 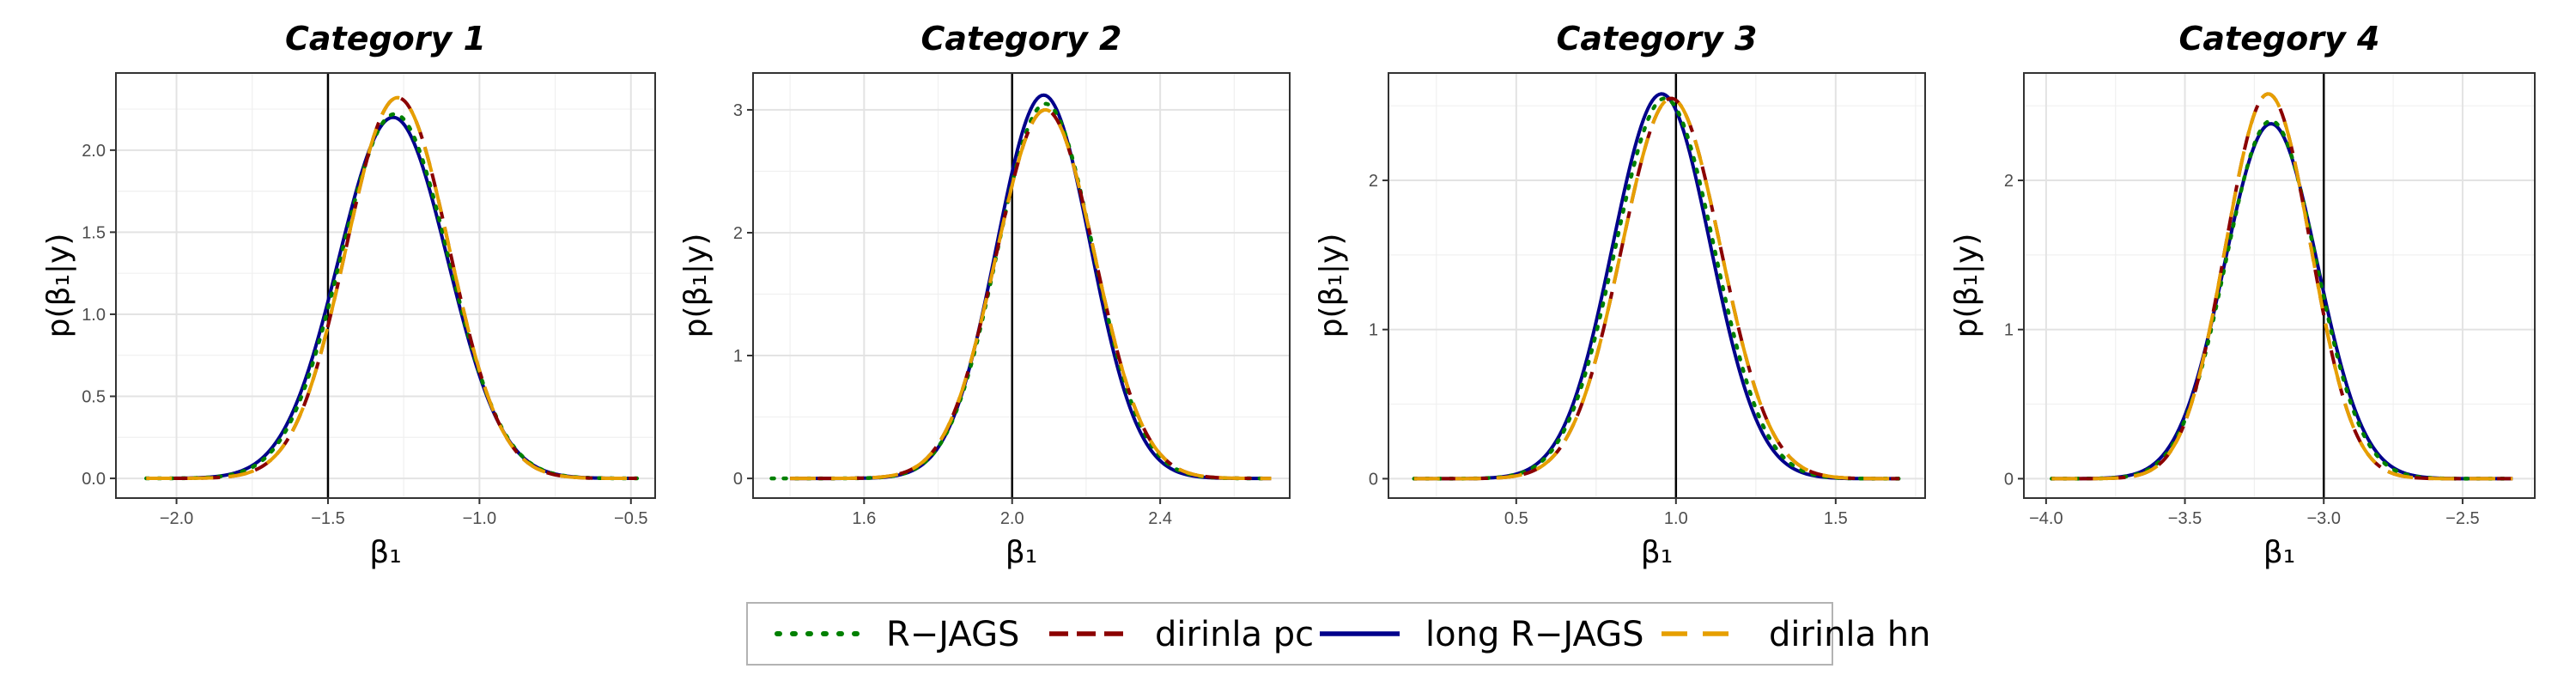 What do you see at coordinates (176, 518) in the screenshot?
I see `x-tick-label: −2.0` at bounding box center [176, 518].